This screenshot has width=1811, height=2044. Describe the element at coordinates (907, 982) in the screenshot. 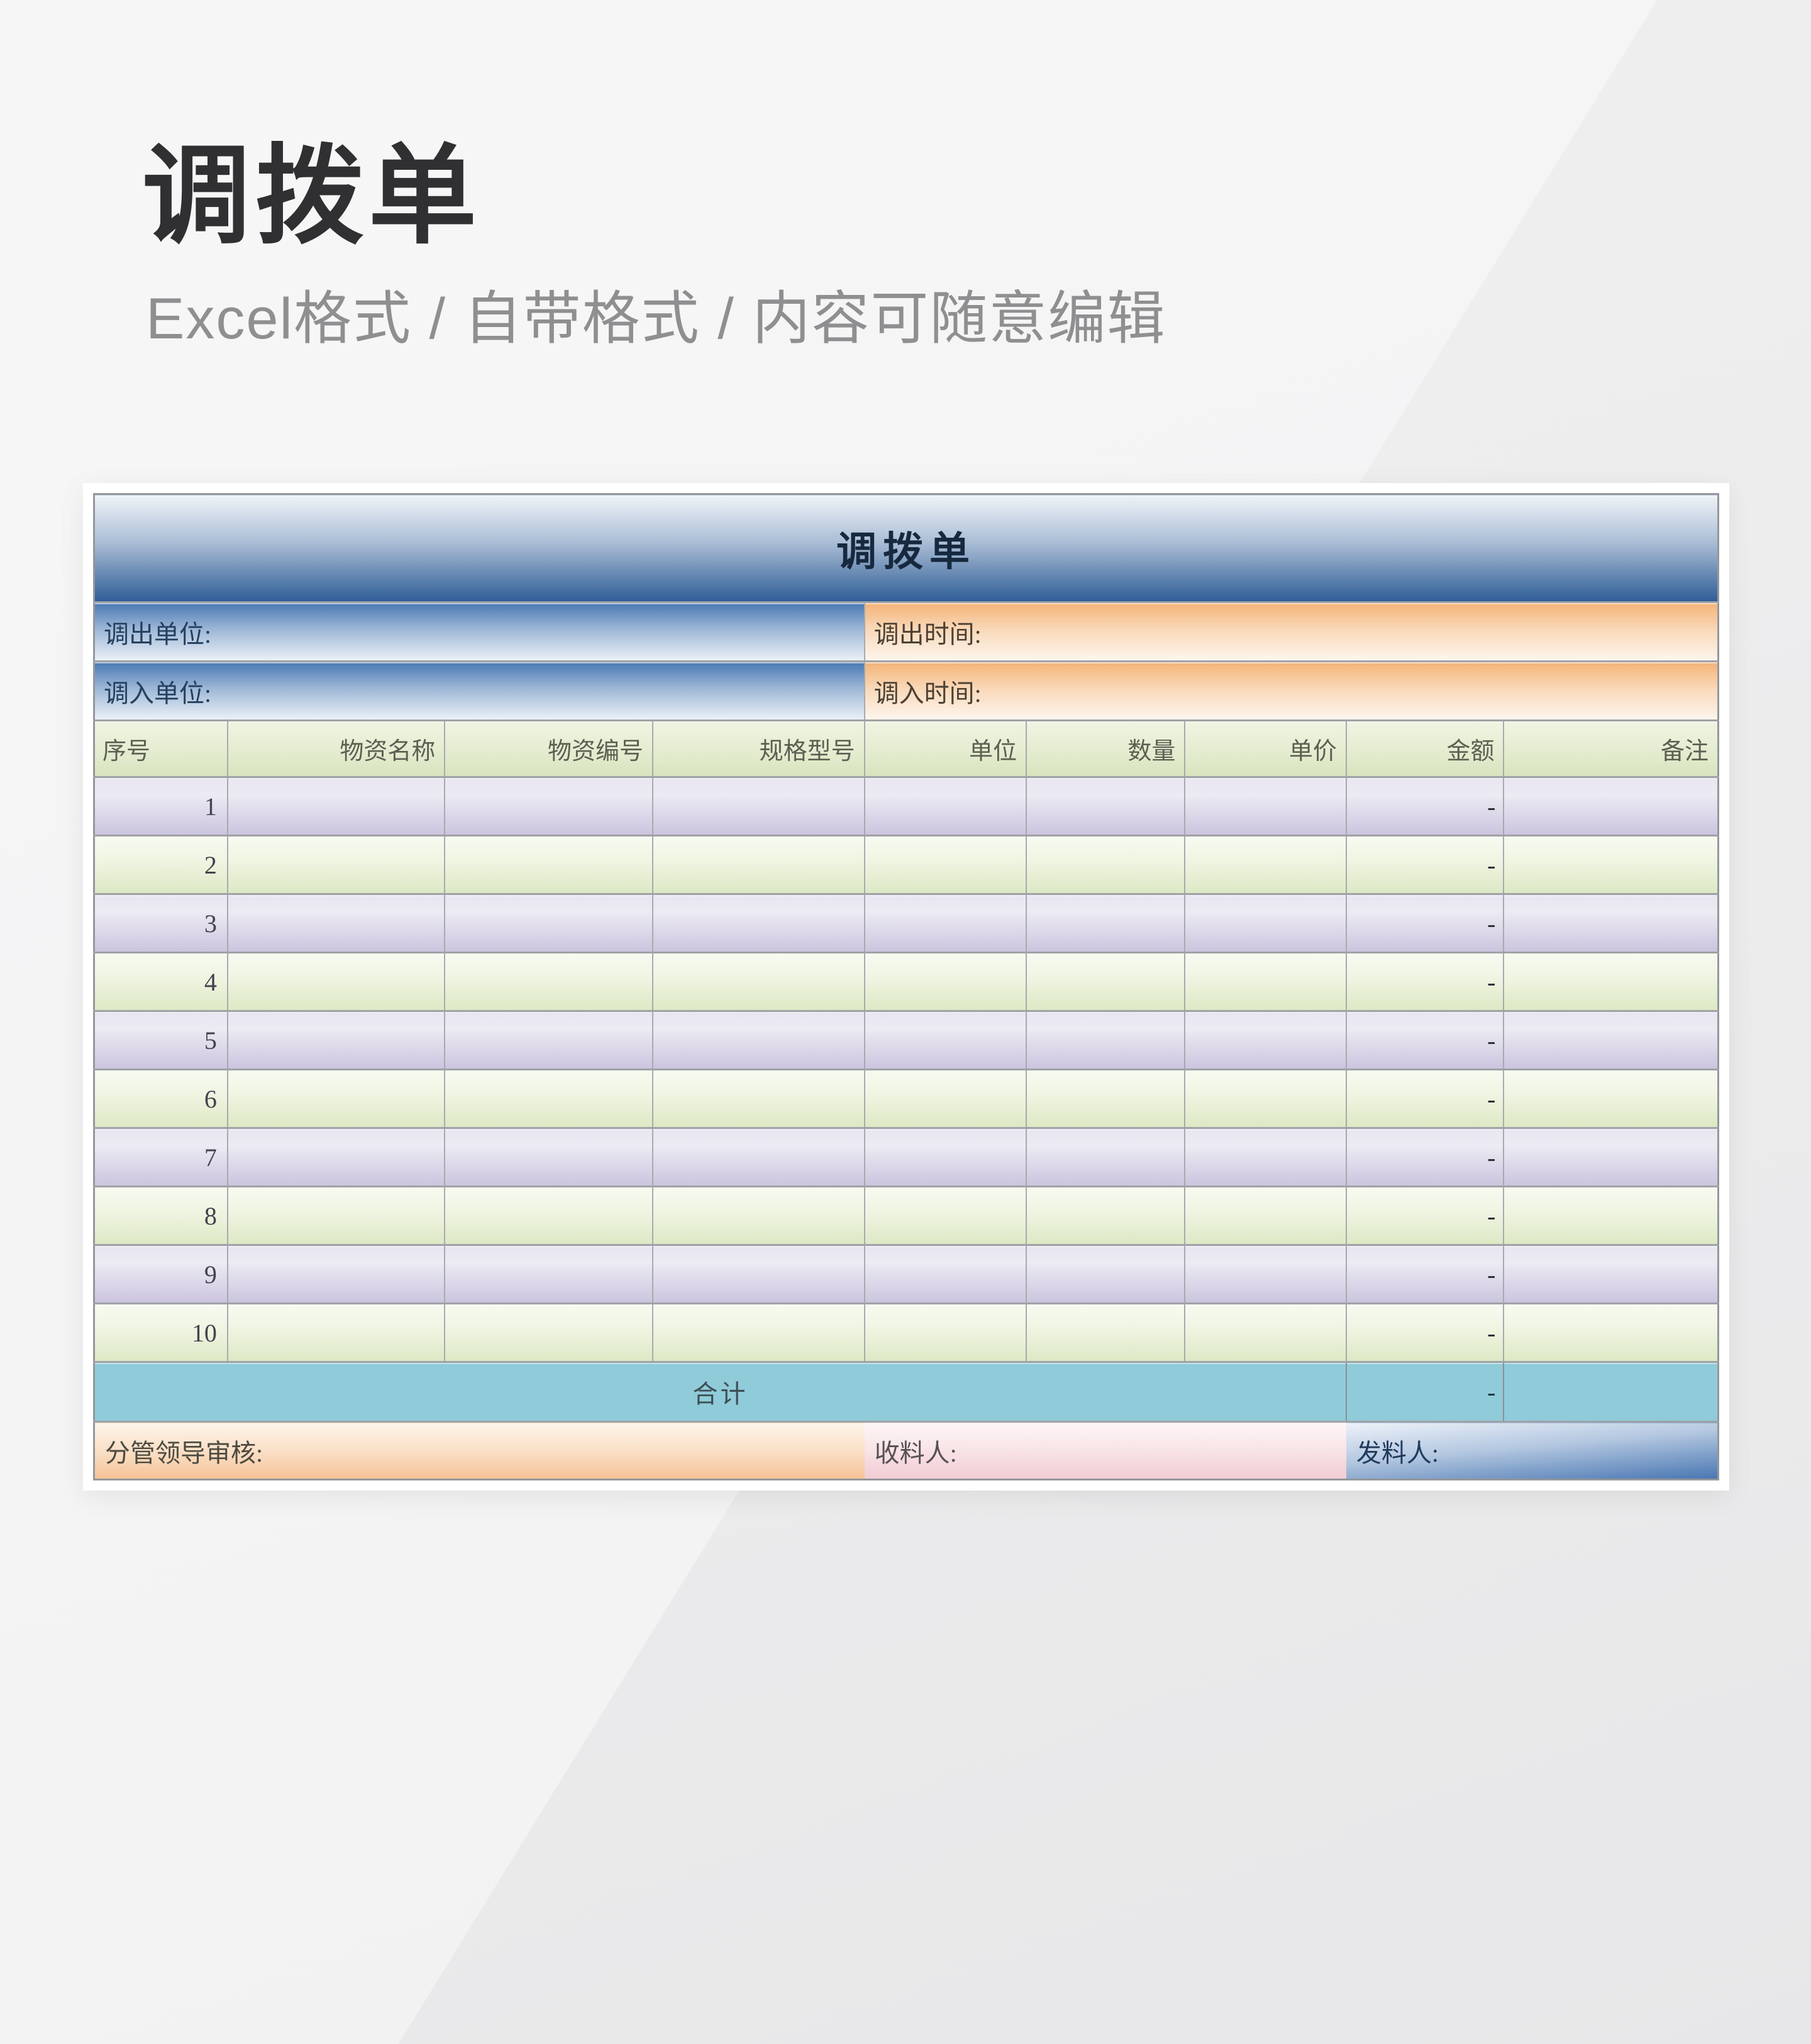

I see `item-row-4: 4-` at that location.